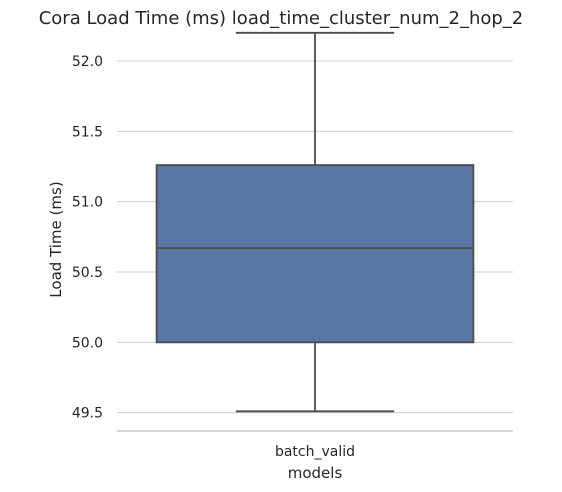  Describe the element at coordinates (315, 473) in the screenshot. I see `x-axis-label: models` at that location.